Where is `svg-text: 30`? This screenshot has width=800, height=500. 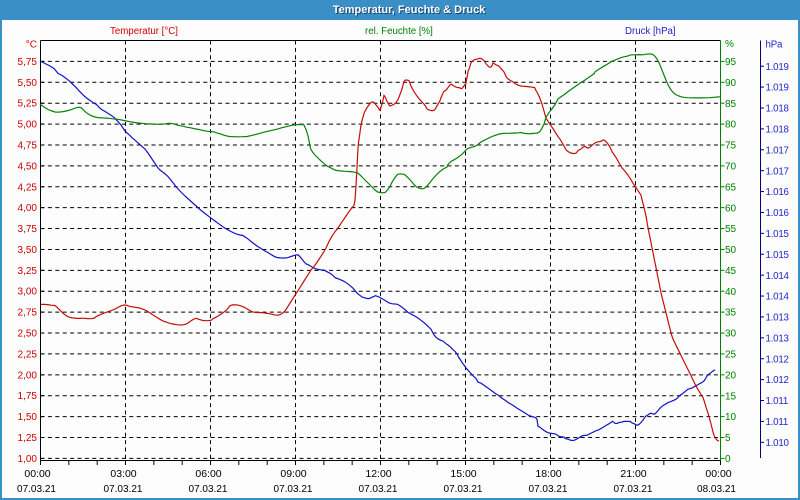
svg-text: 30 is located at coordinates (731, 334).